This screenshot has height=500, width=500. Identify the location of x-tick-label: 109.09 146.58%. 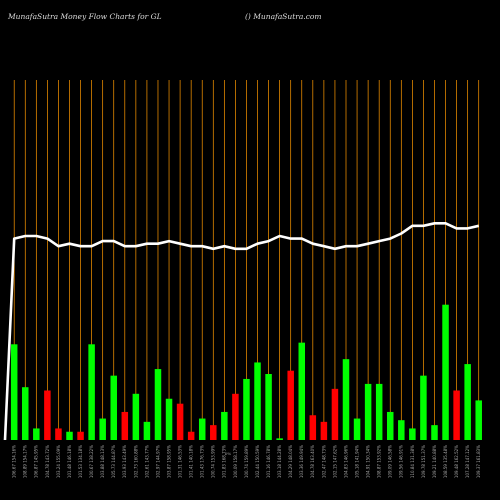
(390, 461).